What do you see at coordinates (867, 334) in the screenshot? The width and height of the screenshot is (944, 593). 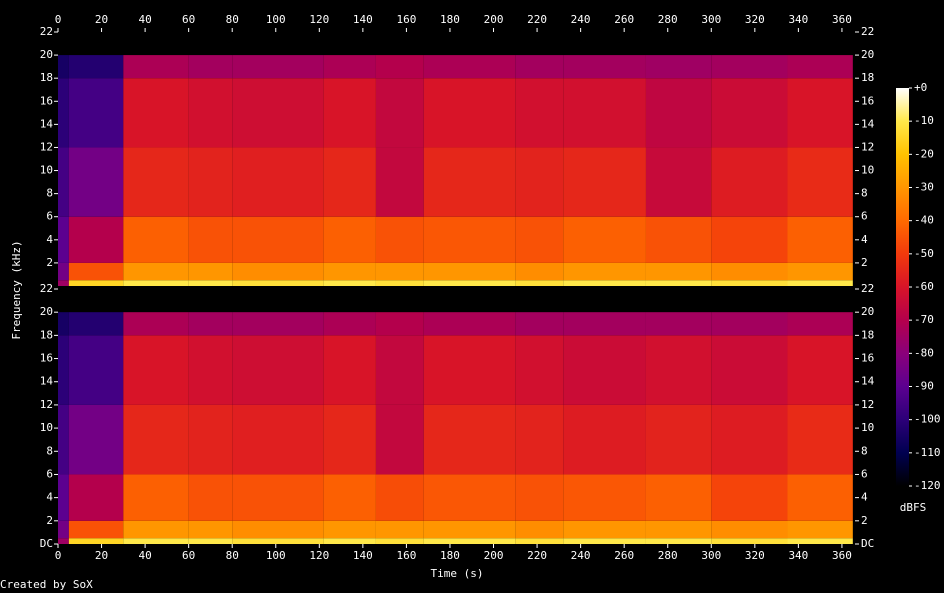 I see `y-tick-label: 18` at bounding box center [867, 334].